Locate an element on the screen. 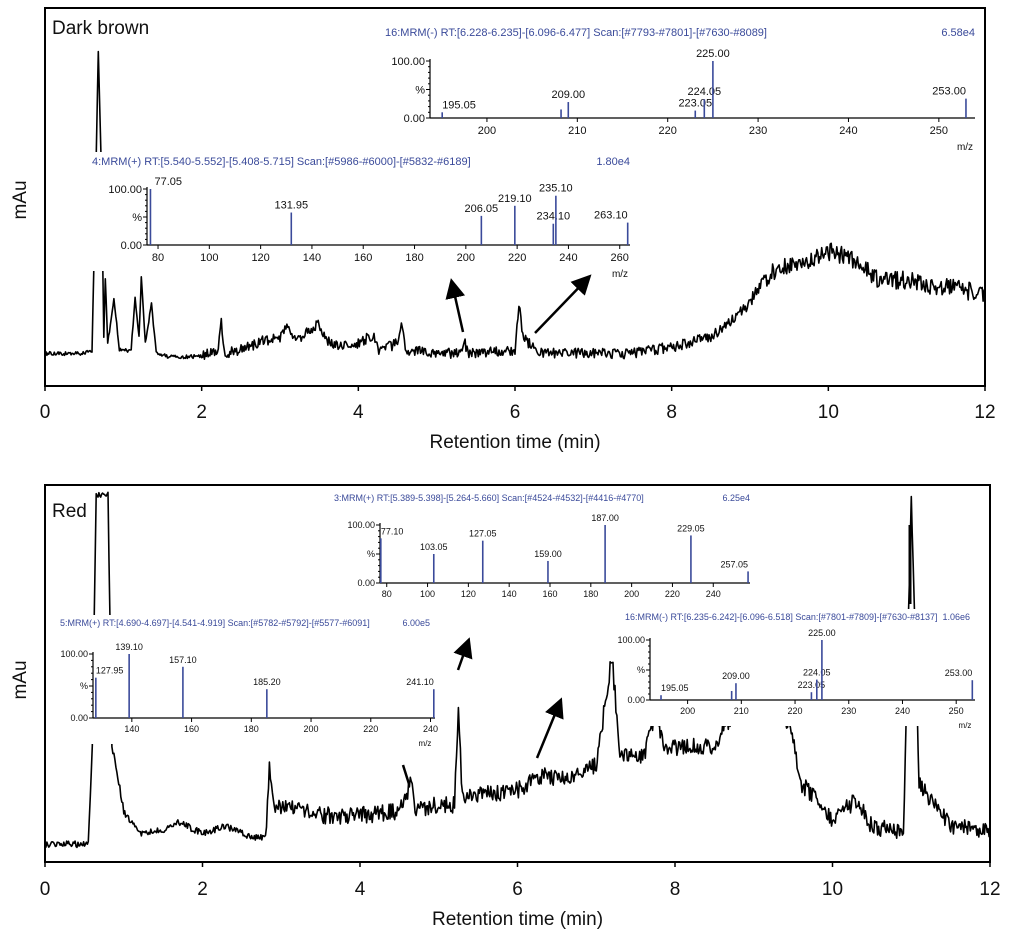 This screenshot has width=1014, height=942. inset-scale: 6.25e4 is located at coordinates (736, 498).